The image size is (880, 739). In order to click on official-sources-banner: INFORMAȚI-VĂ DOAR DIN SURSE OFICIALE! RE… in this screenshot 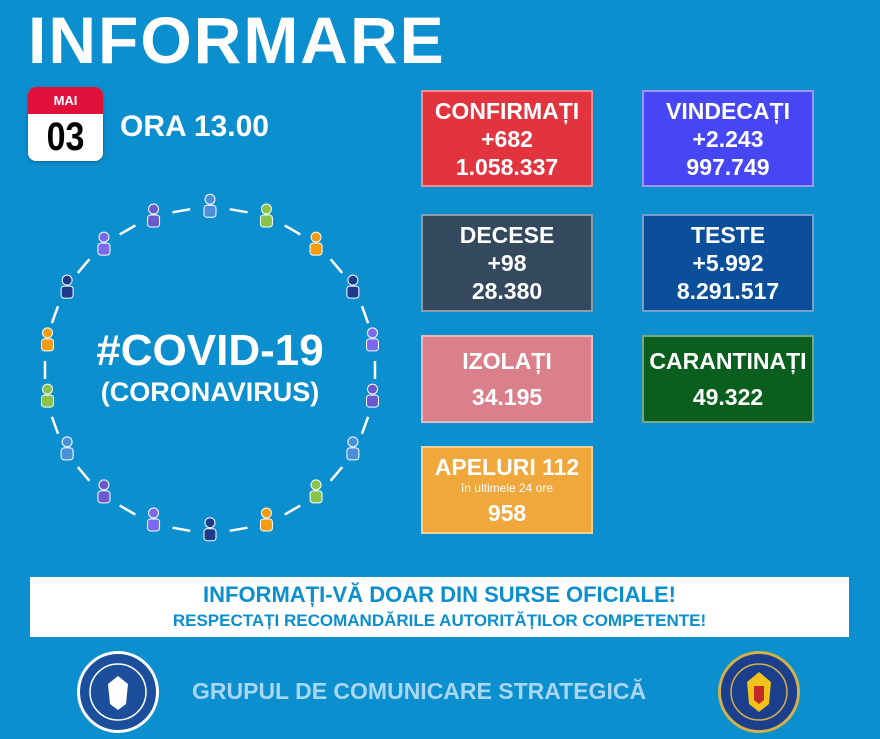, I will do `click(439, 607)`.